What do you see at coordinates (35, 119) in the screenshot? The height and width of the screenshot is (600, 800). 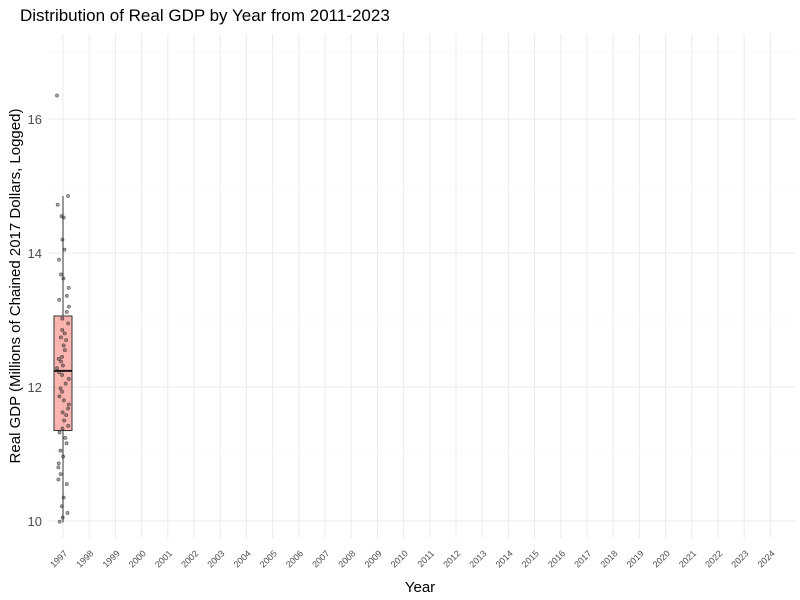 I see `y-tick-label: 16` at bounding box center [35, 119].